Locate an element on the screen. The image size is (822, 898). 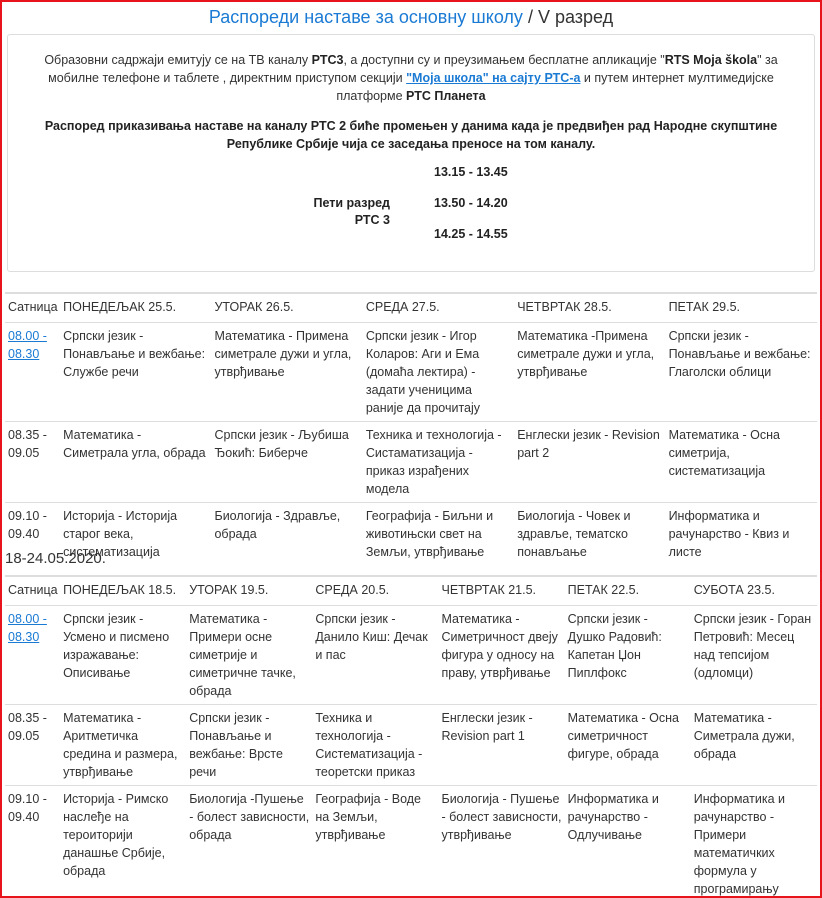
column-header: СРЕДА 27.5. is located at coordinates (438, 307).